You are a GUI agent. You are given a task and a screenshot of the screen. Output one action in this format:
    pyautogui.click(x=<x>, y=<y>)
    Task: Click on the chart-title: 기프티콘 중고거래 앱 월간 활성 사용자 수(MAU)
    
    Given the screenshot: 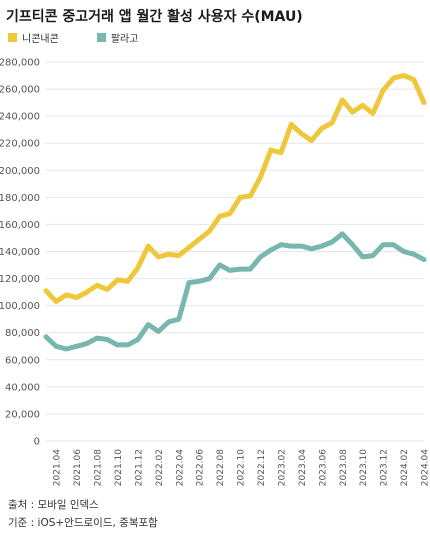 What is the action you would take?
    pyautogui.click(x=154, y=17)
    